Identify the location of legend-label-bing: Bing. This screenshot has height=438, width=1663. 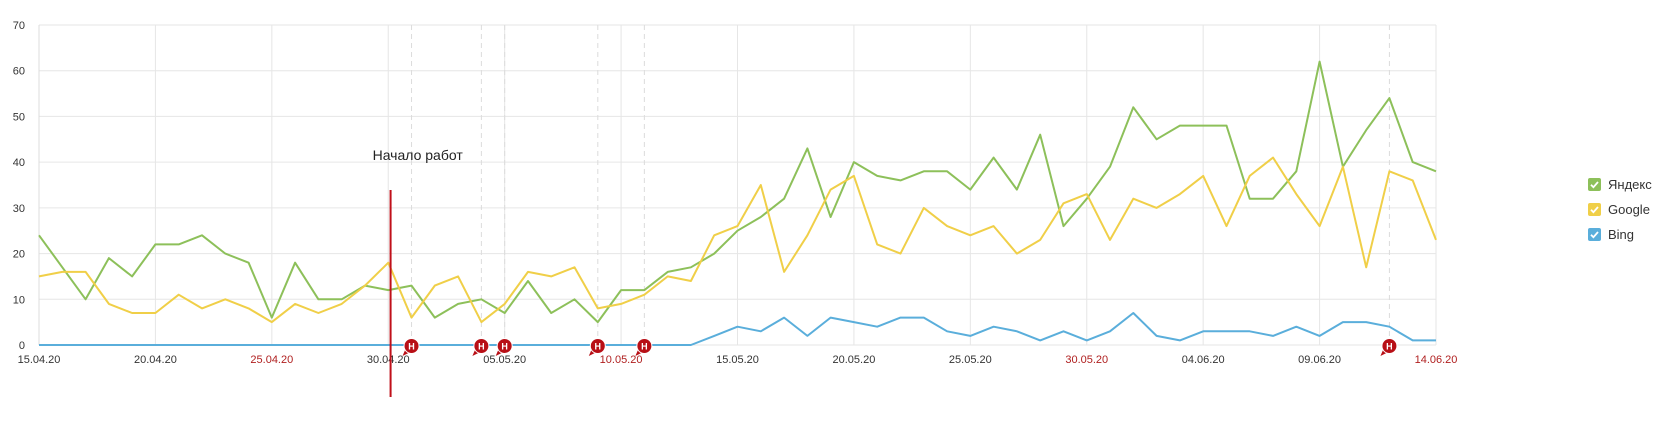
(1621, 234).